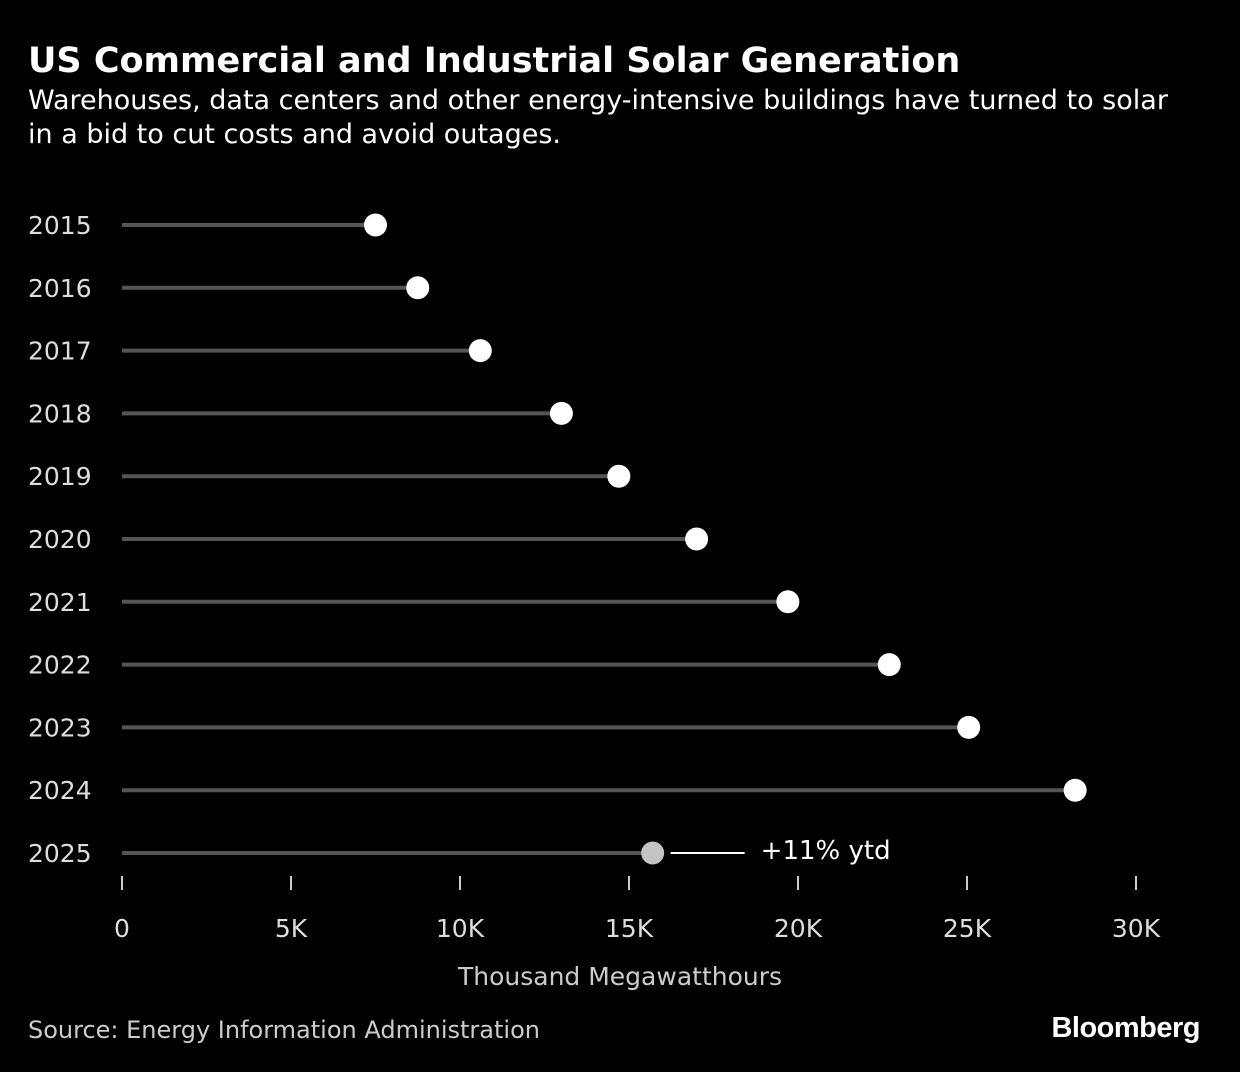  Describe the element at coordinates (889, 665) in the screenshot. I see `dot-2022` at that location.